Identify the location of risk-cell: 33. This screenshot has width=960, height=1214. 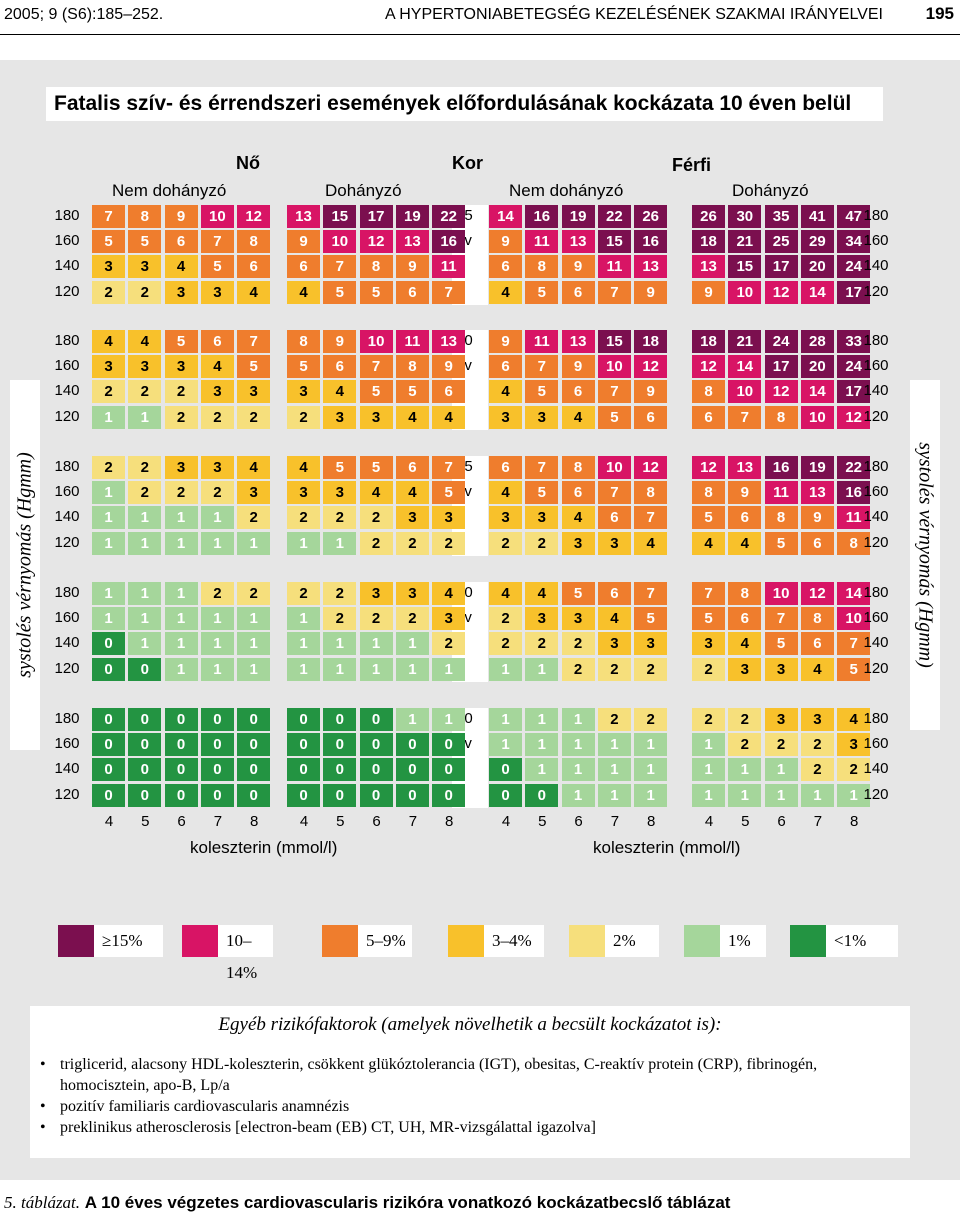
(854, 341).